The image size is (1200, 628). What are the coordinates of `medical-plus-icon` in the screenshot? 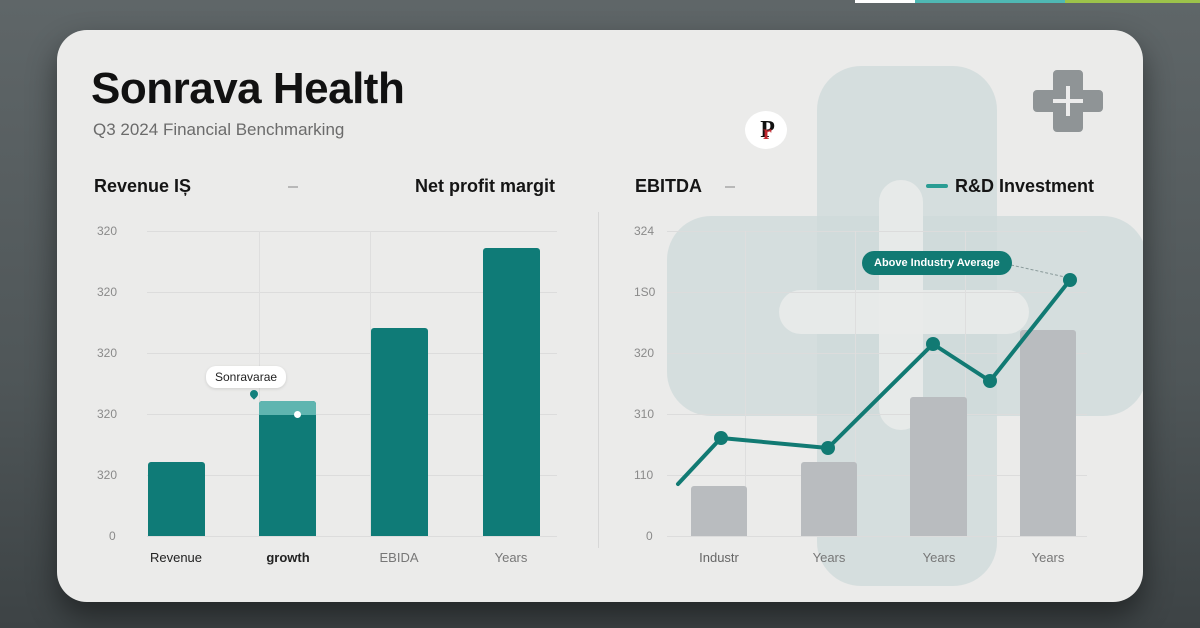 It's located at (1068, 101).